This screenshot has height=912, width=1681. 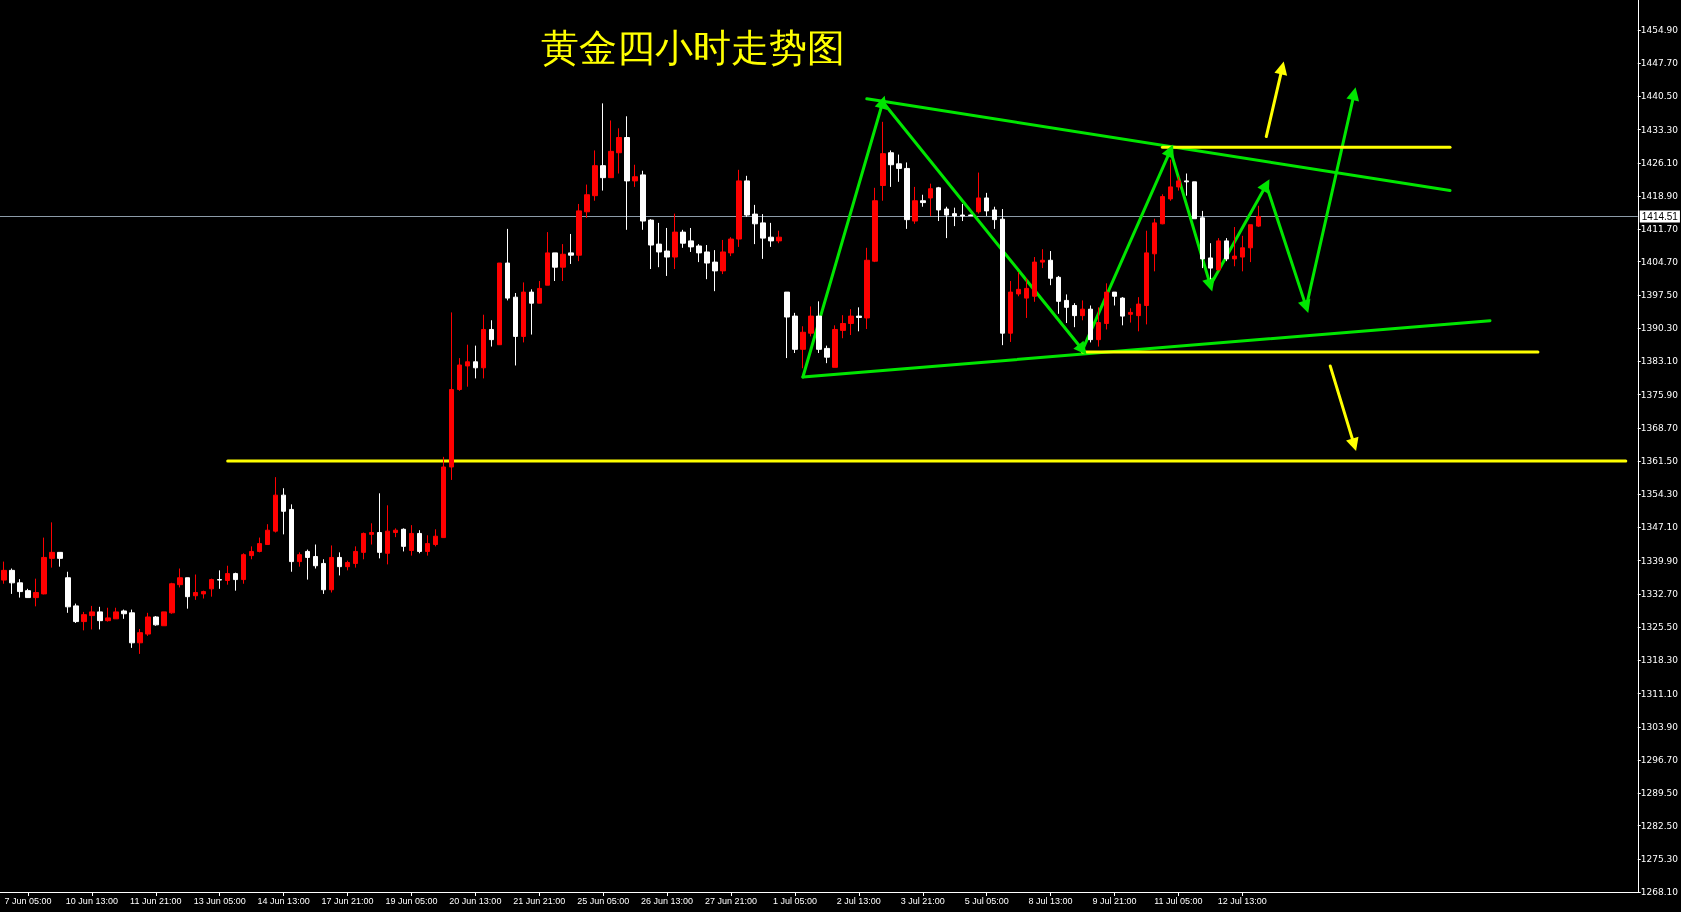 I want to click on x-tick-label: 7 Jun 05:00, so click(x=28, y=900).